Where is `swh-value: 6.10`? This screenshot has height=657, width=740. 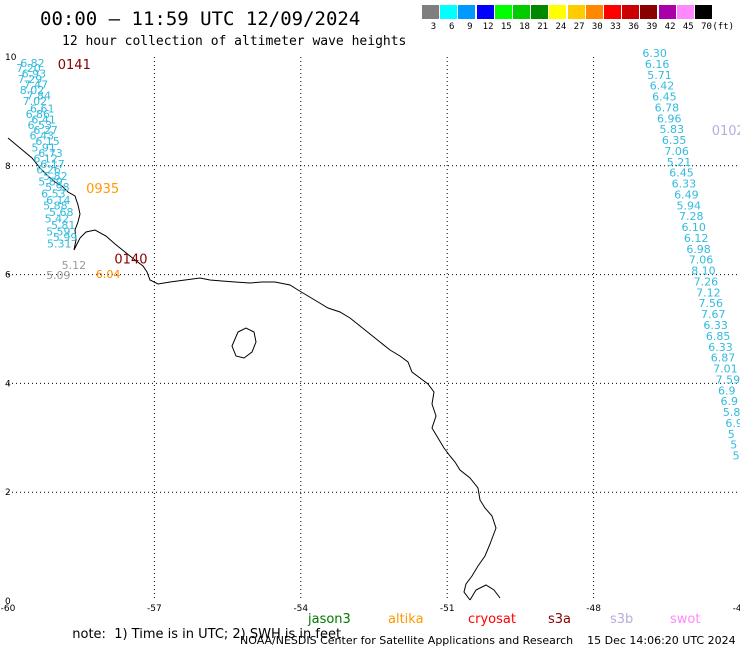
swh-value: 6.10 is located at coordinates (693, 227).